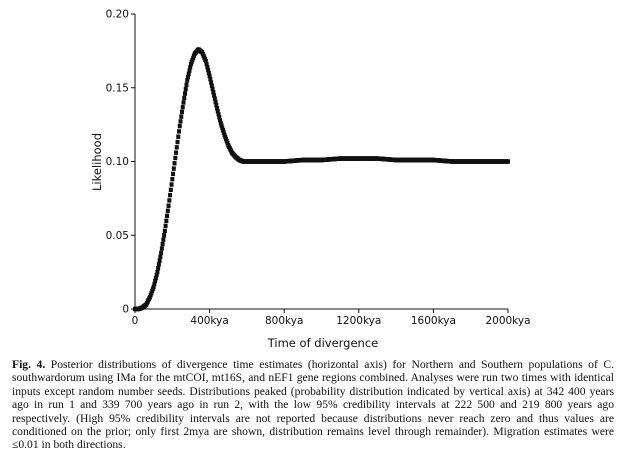 Image resolution: width=625 pixels, height=473 pixels. What do you see at coordinates (117, 88) in the screenshot?
I see `y-tick-label: 0.15` at bounding box center [117, 88].